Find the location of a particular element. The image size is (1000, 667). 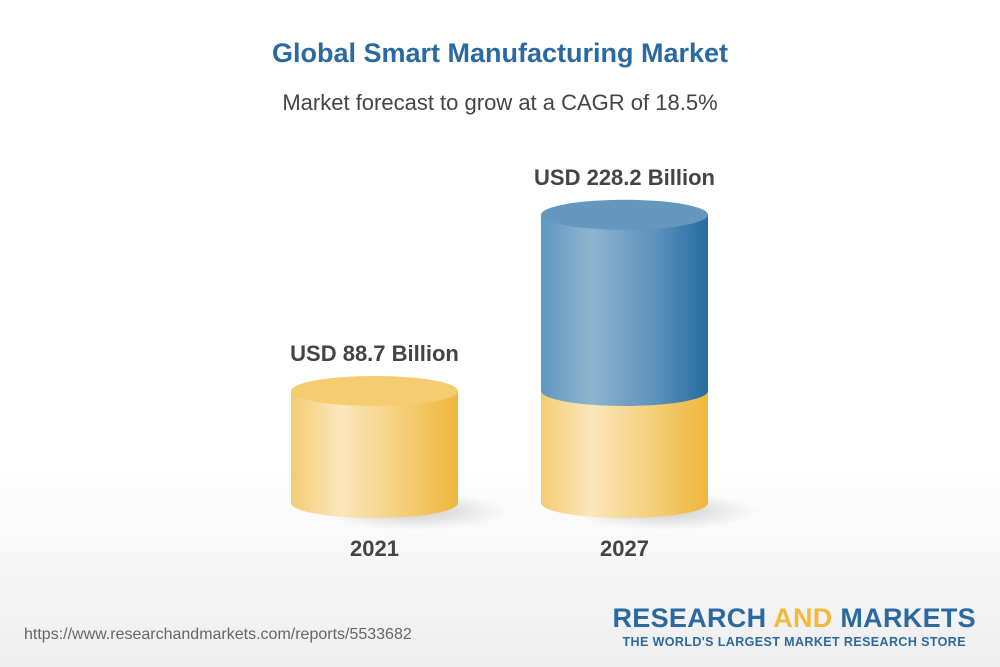

cylinder-top-2021 is located at coordinates (374, 390).